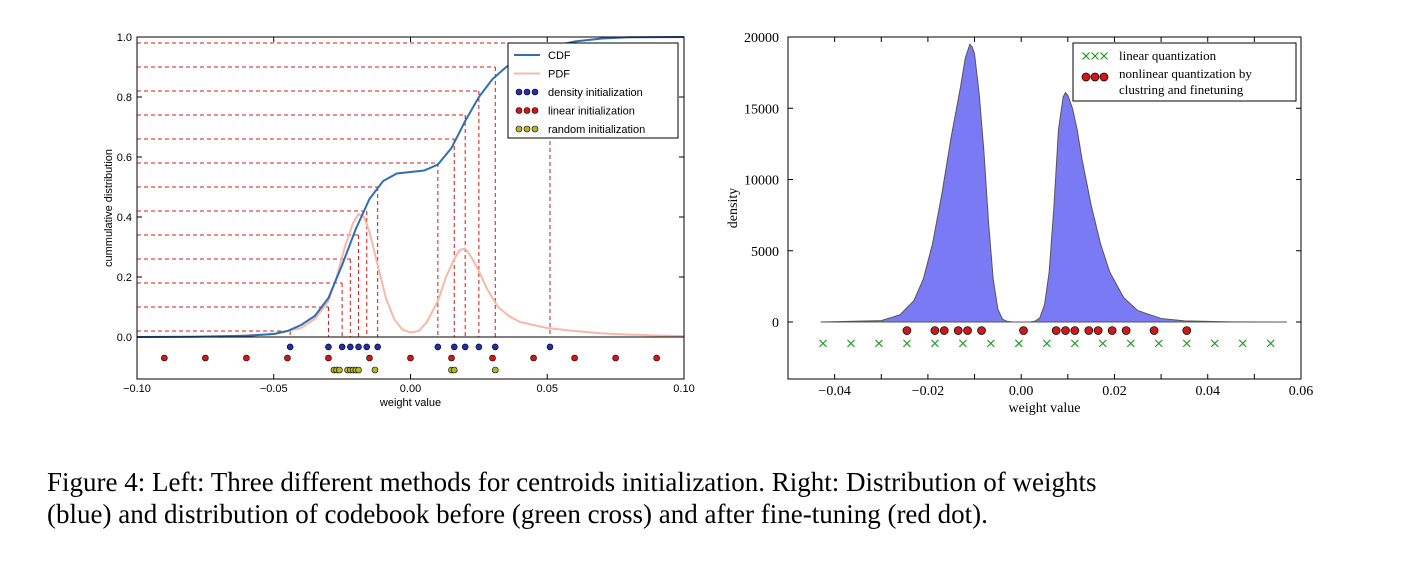  What do you see at coordinates (109, 208) in the screenshot?
I see `y-axis-label: cummulative distribution` at bounding box center [109, 208].